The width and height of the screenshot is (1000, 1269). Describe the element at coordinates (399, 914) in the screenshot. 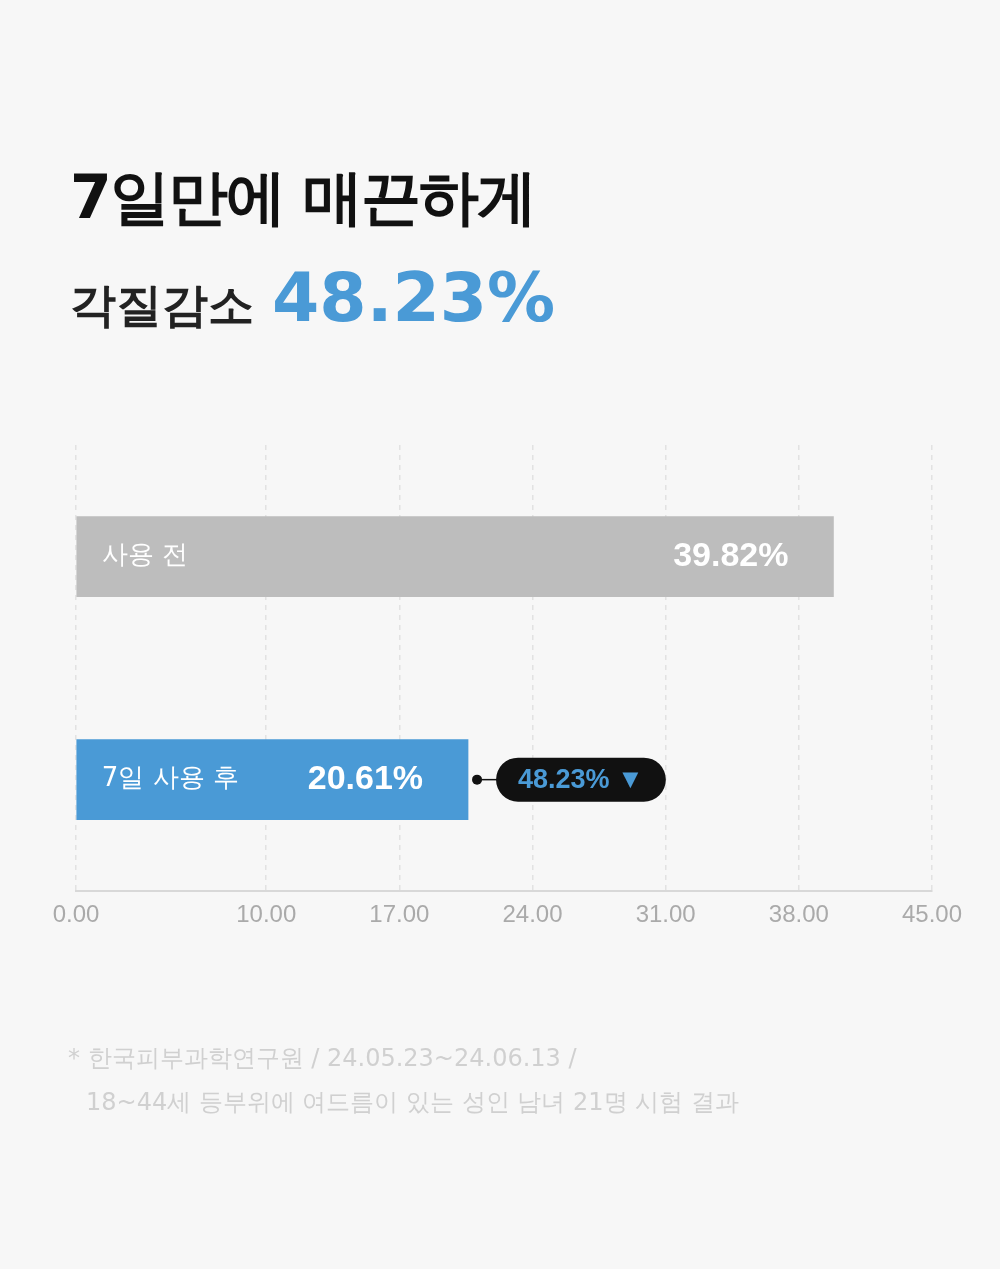

I see `x-tick-label: 17.00` at that location.